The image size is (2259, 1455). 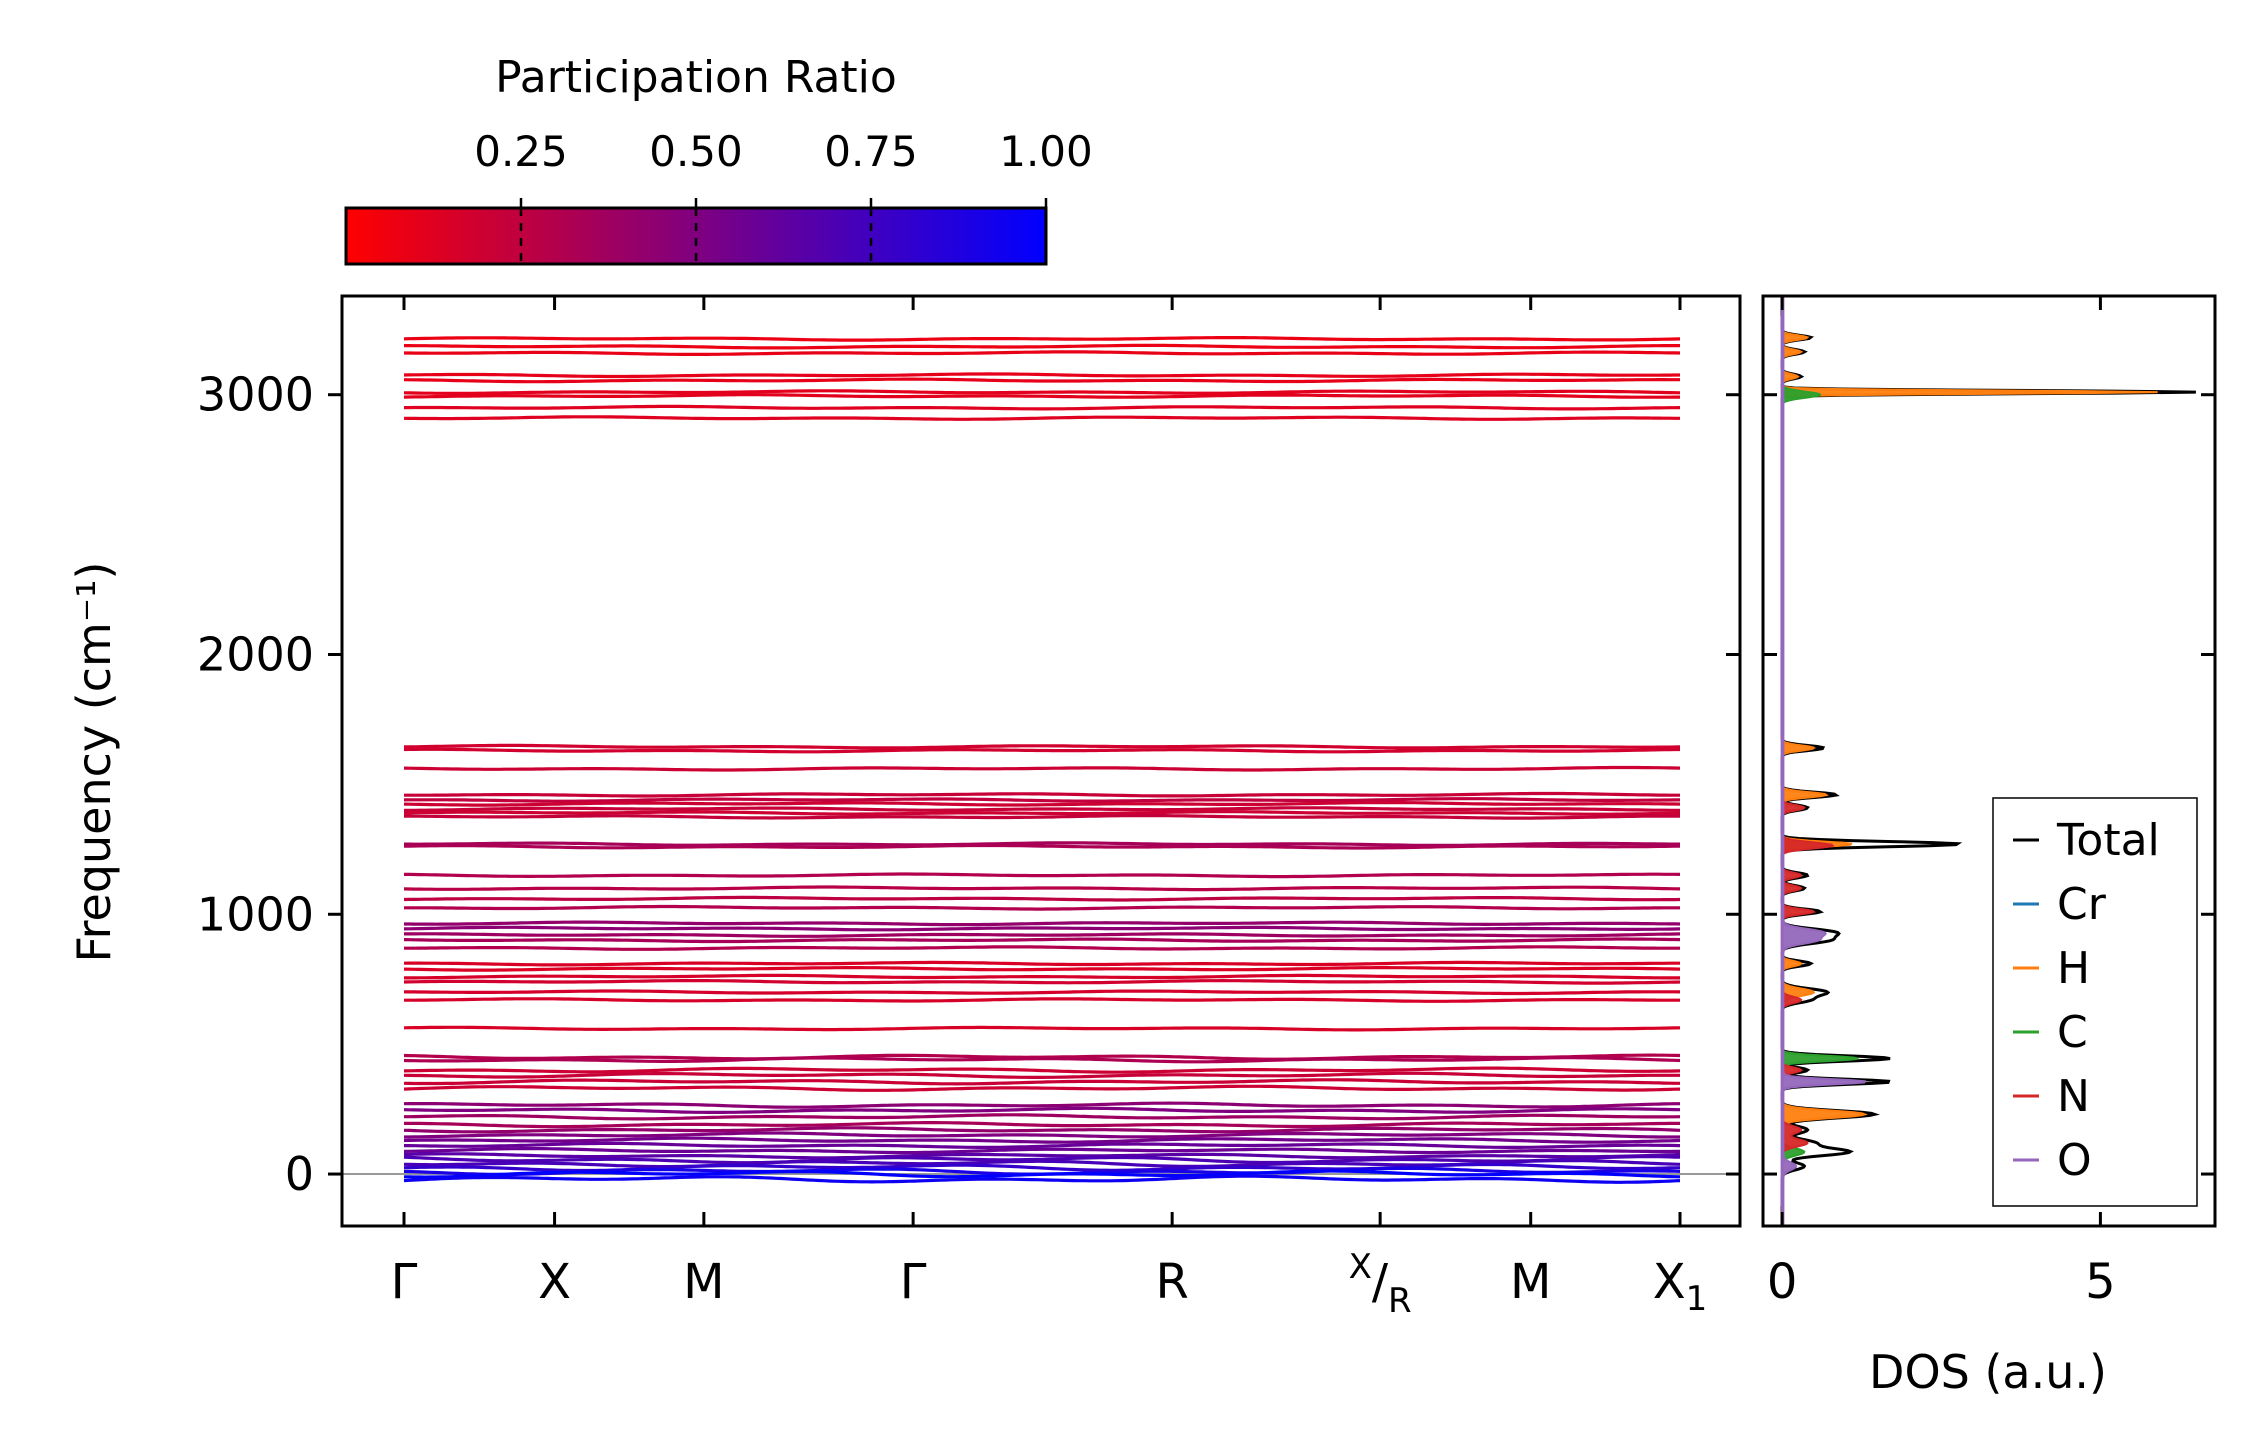 What do you see at coordinates (1697, 1299) in the screenshot?
I see `x-tick-label-part: 1` at bounding box center [1697, 1299].